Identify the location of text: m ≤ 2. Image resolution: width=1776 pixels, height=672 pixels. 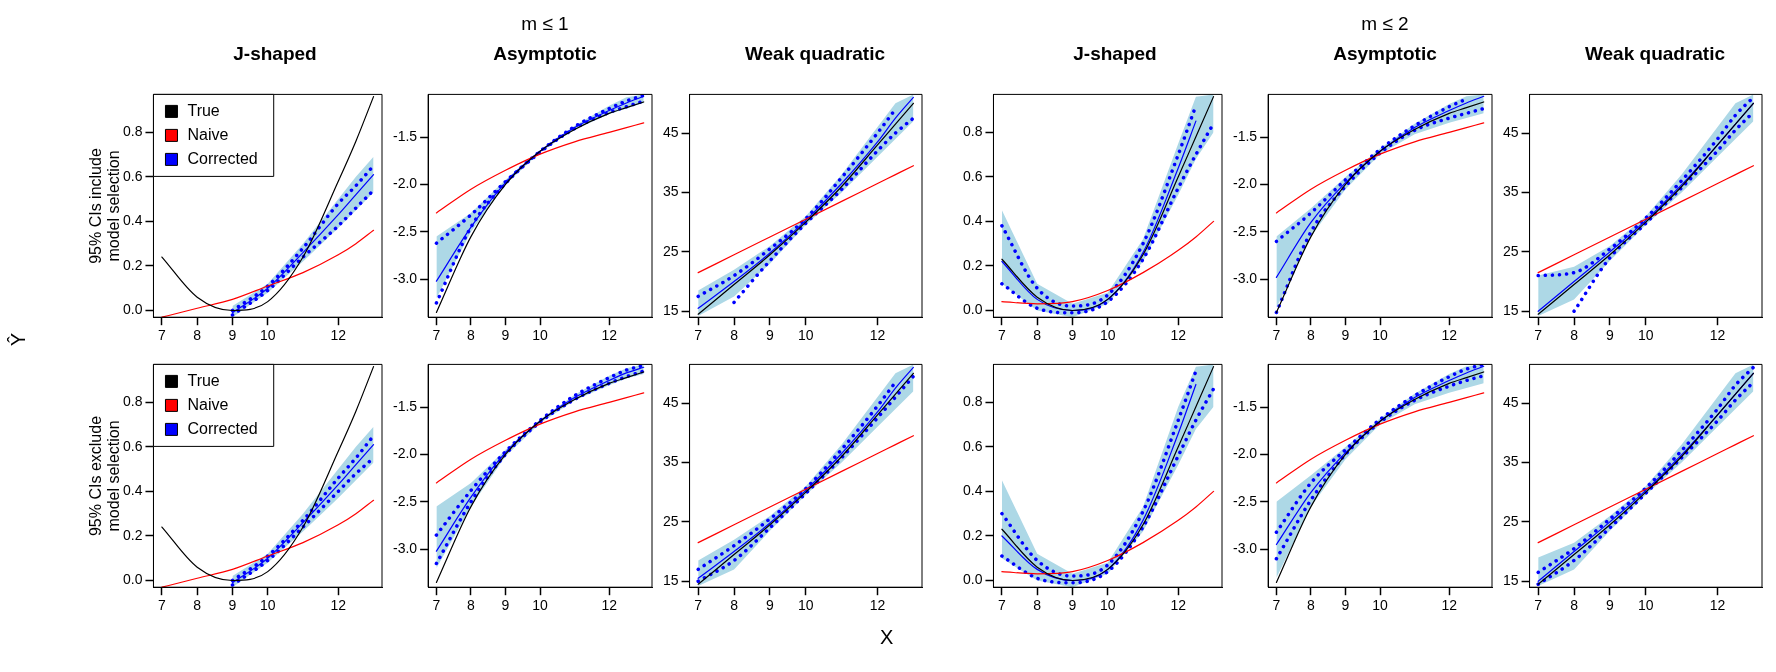
(1385, 24).